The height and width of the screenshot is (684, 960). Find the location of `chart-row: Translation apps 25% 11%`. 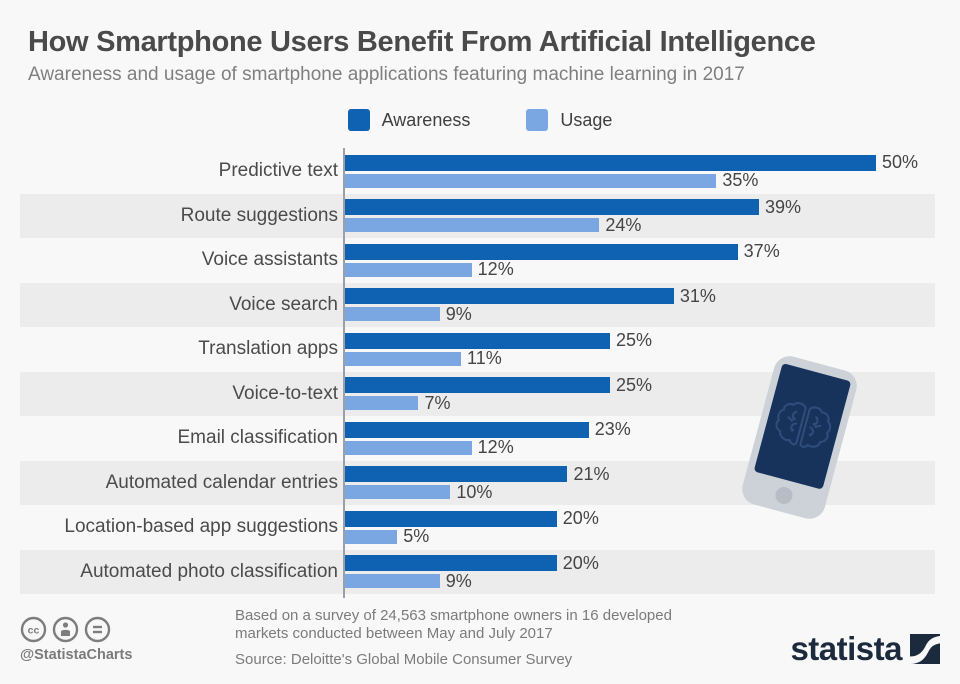

chart-row: Translation apps 25% 11% is located at coordinates (477, 349).